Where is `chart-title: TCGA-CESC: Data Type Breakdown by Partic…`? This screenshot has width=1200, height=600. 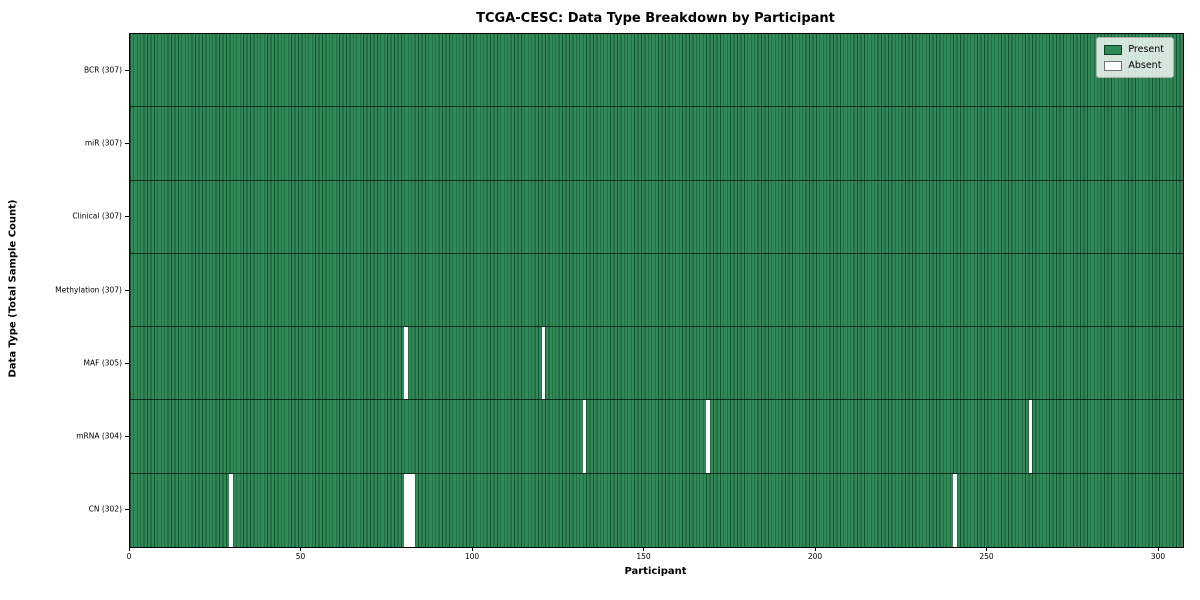
chart-title: TCGA-CESC: Data Type Breakdown by Partic… is located at coordinates (655, 18).